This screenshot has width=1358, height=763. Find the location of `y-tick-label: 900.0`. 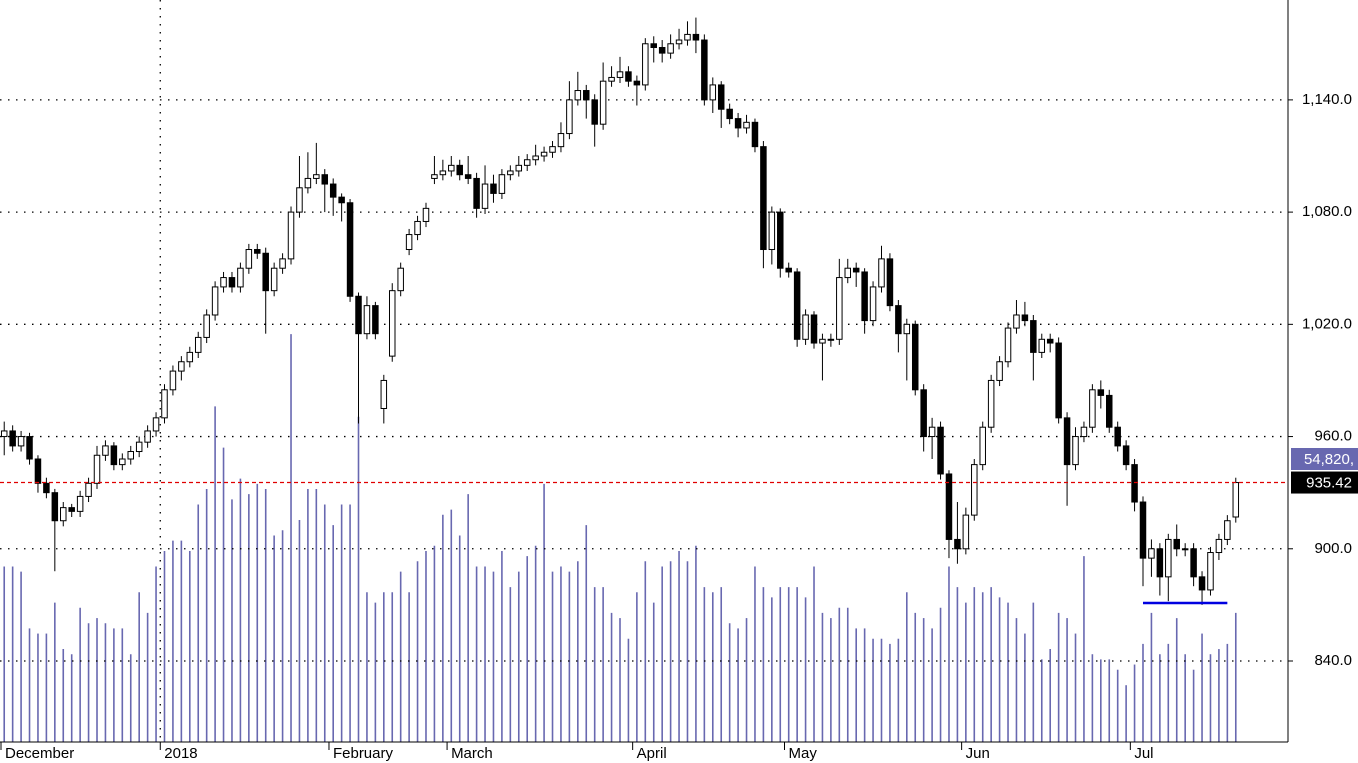

y-tick-label: 900.0 is located at coordinates (1333, 548).